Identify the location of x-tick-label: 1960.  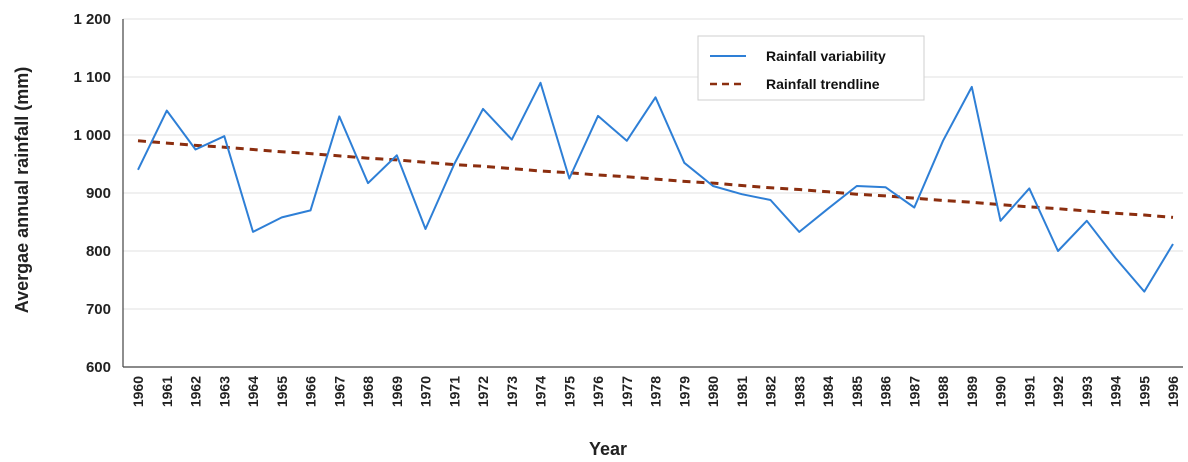
(138, 391).